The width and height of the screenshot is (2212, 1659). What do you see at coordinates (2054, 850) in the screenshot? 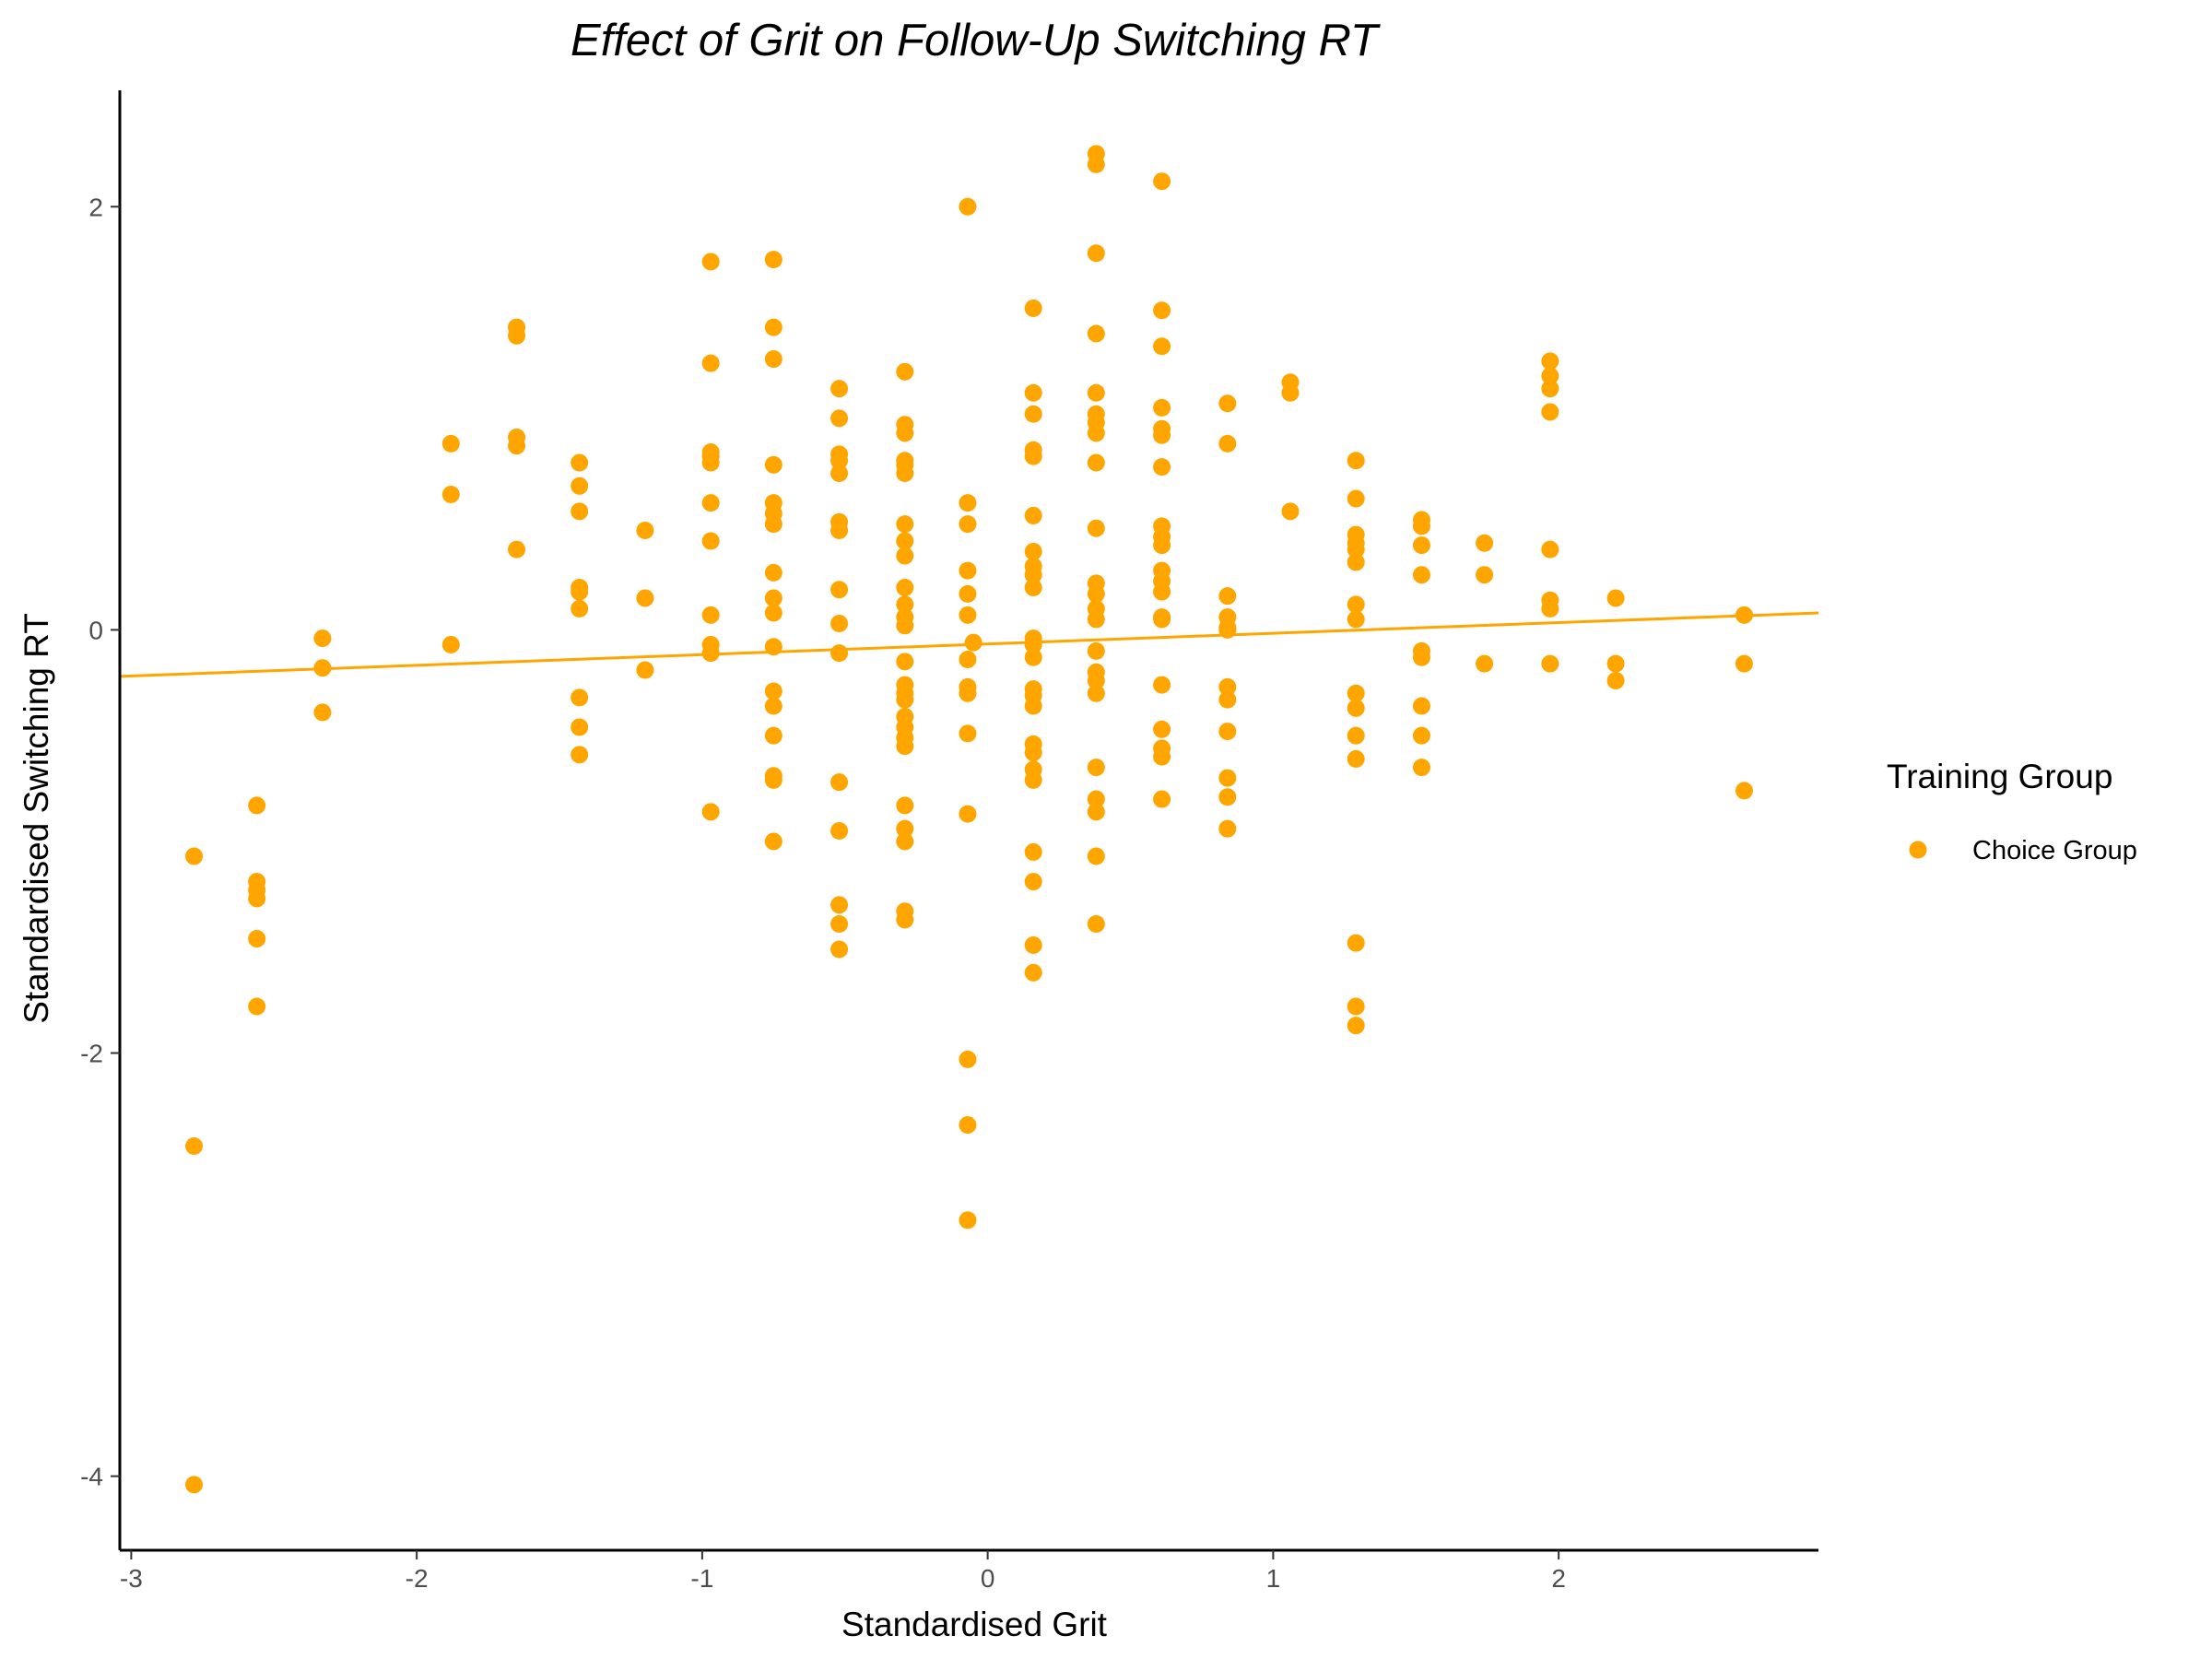
I see `legend-label: Choice Group` at bounding box center [2054, 850].